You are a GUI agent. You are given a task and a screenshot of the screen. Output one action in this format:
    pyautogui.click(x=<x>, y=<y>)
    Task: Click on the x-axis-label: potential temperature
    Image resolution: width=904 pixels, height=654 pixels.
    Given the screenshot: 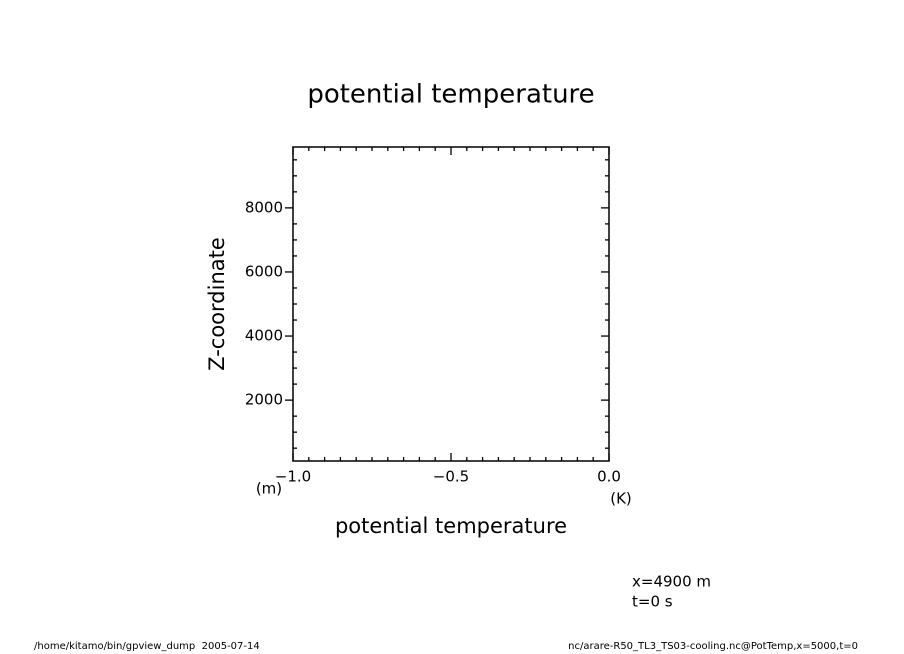 What is the action you would take?
    pyautogui.click(x=451, y=526)
    